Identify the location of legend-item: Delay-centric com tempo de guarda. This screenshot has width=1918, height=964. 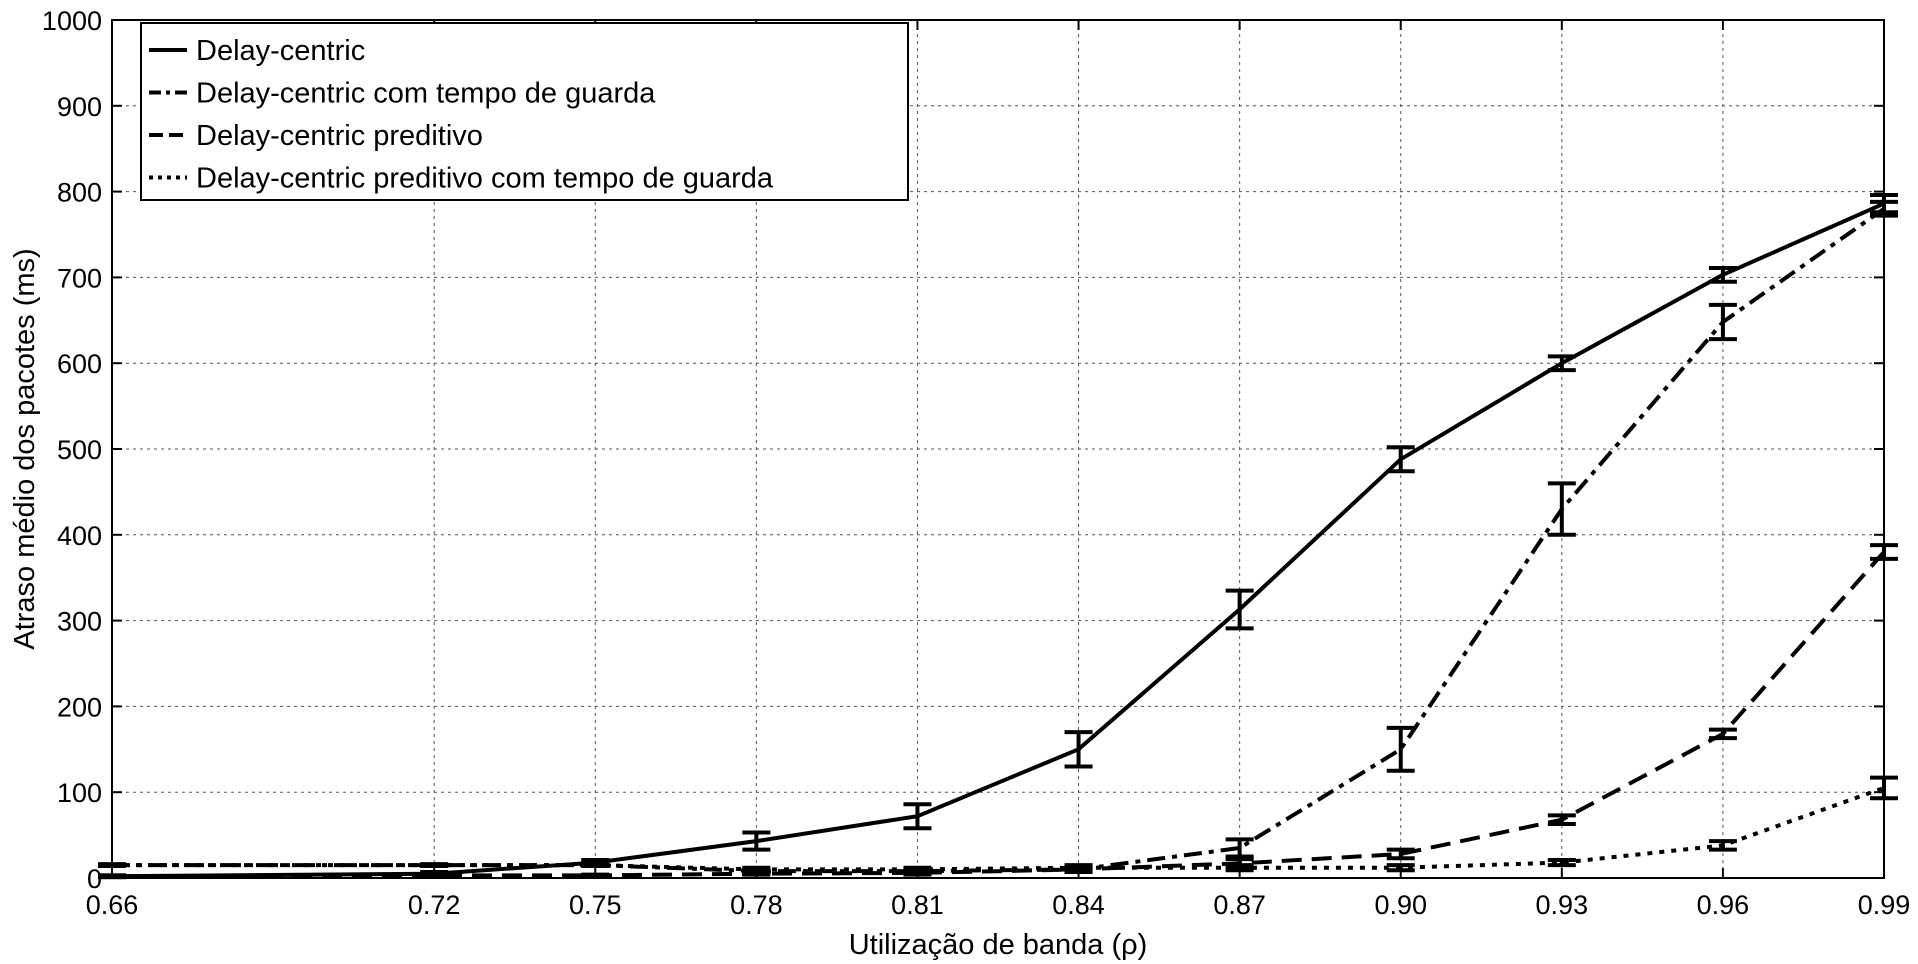
(402, 94).